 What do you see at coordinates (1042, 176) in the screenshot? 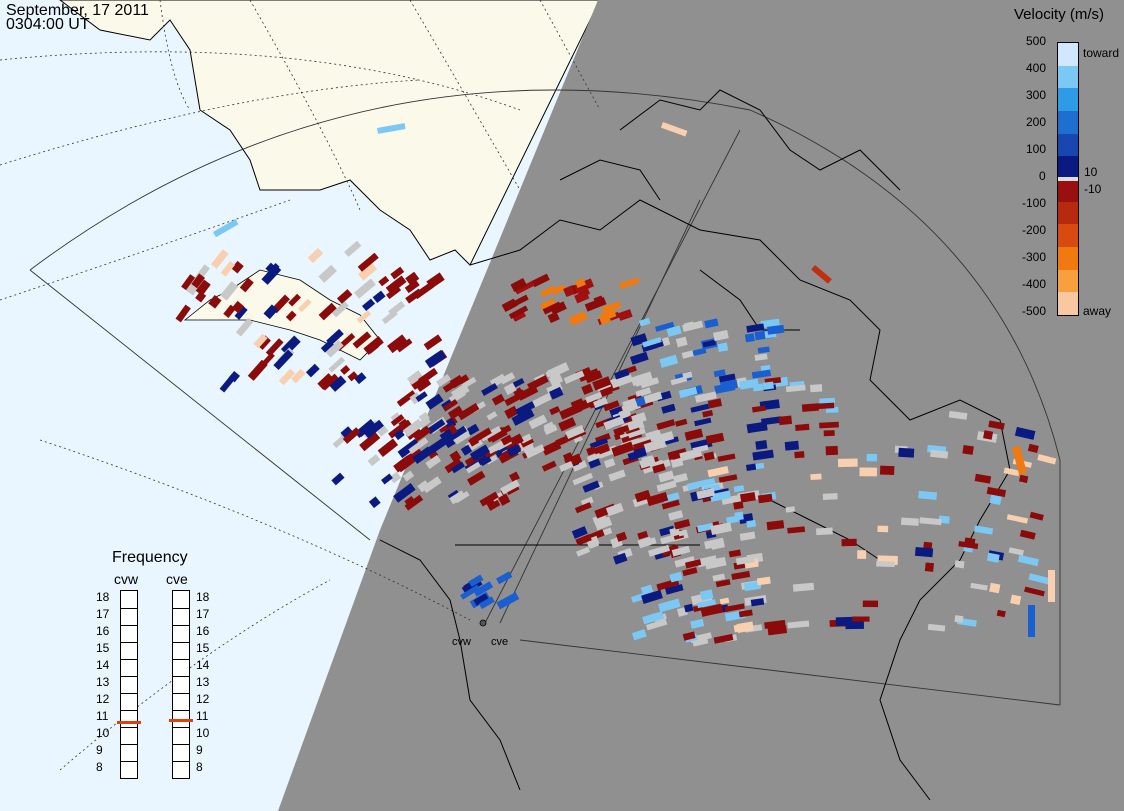
I see `velocity-tick: 0` at bounding box center [1042, 176].